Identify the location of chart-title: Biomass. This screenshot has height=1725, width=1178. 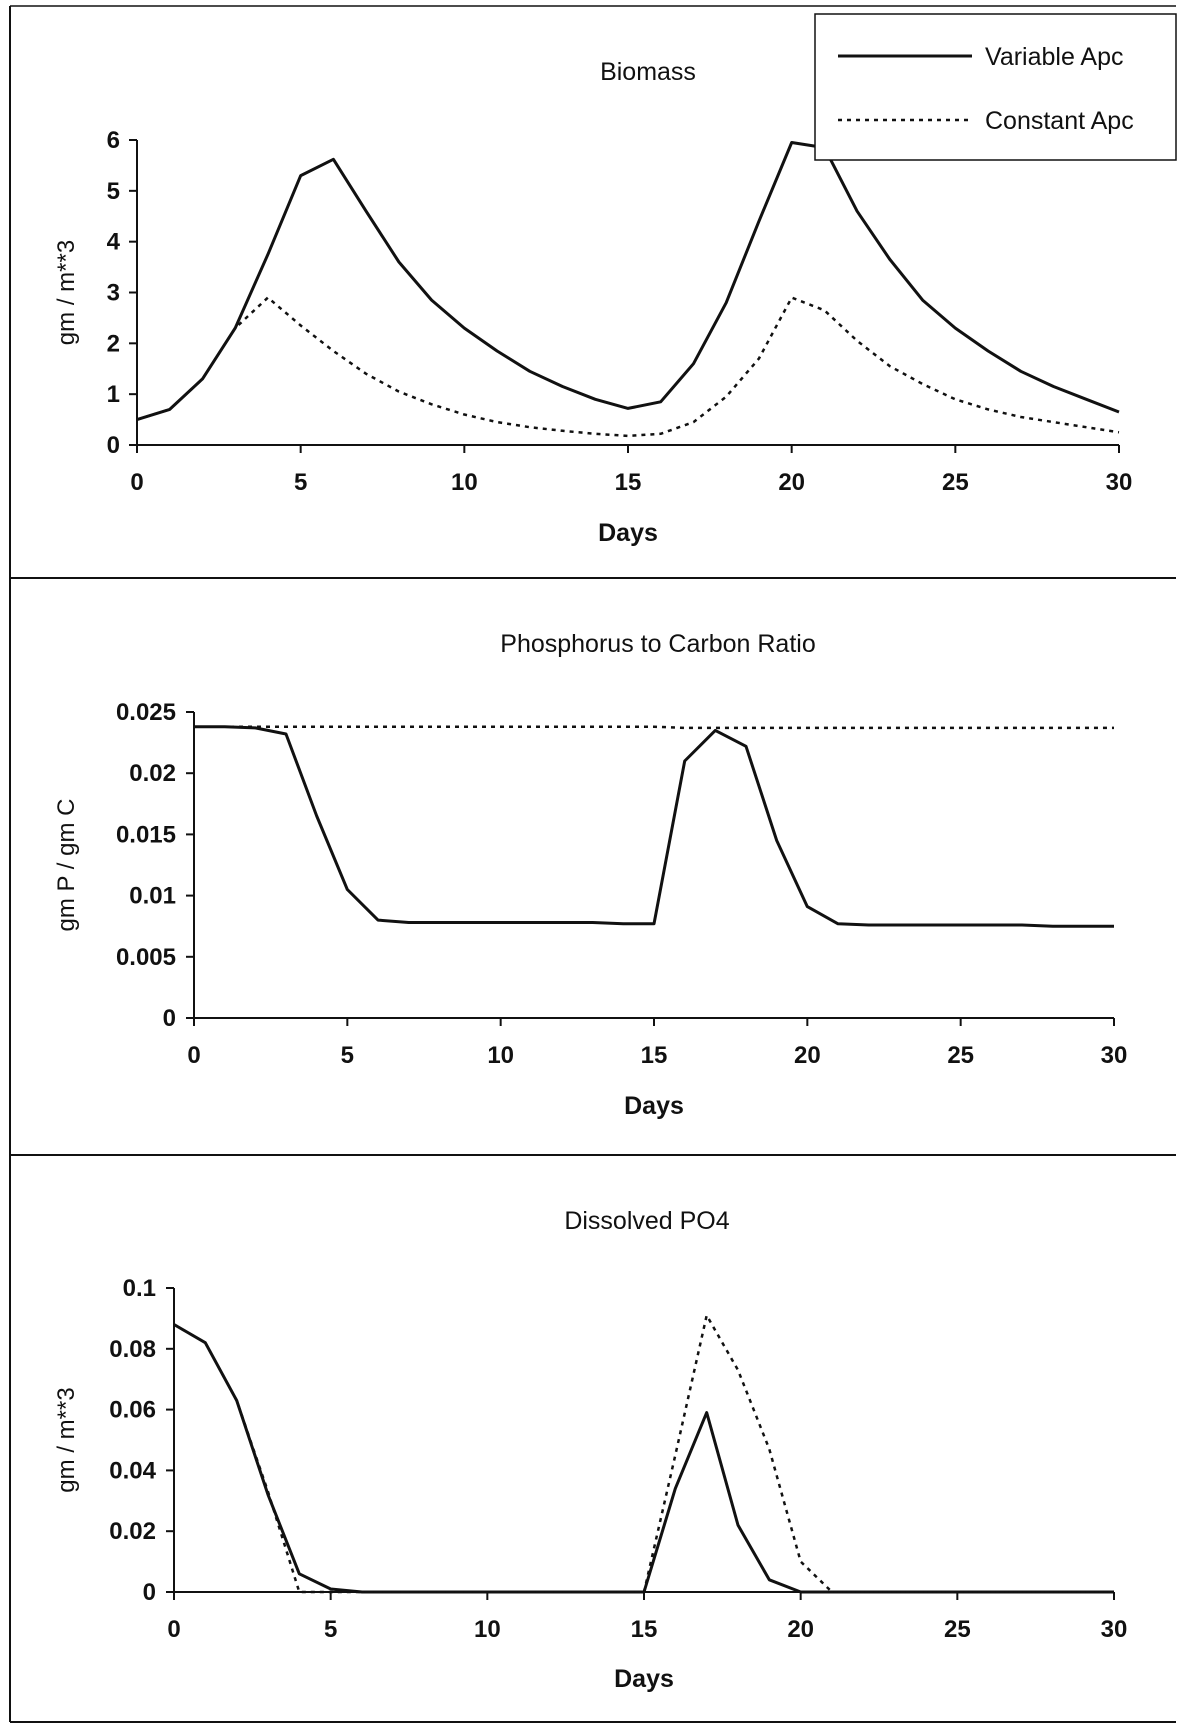
(648, 72).